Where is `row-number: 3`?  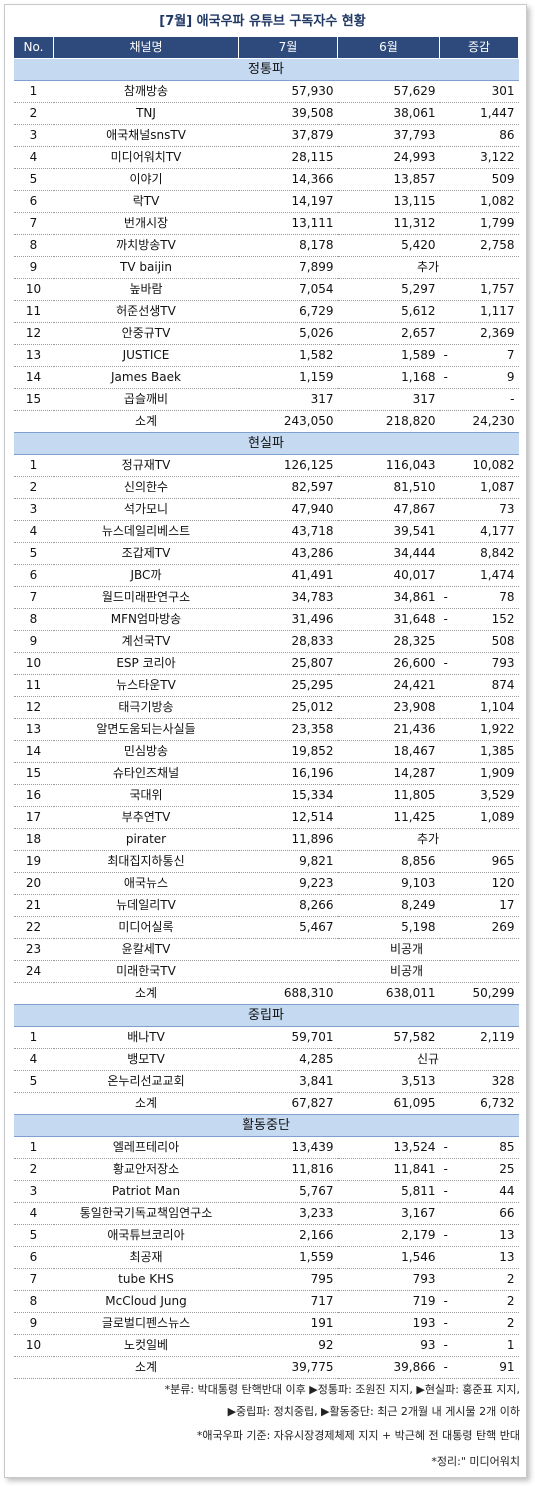 row-number: 3 is located at coordinates (33, 1191).